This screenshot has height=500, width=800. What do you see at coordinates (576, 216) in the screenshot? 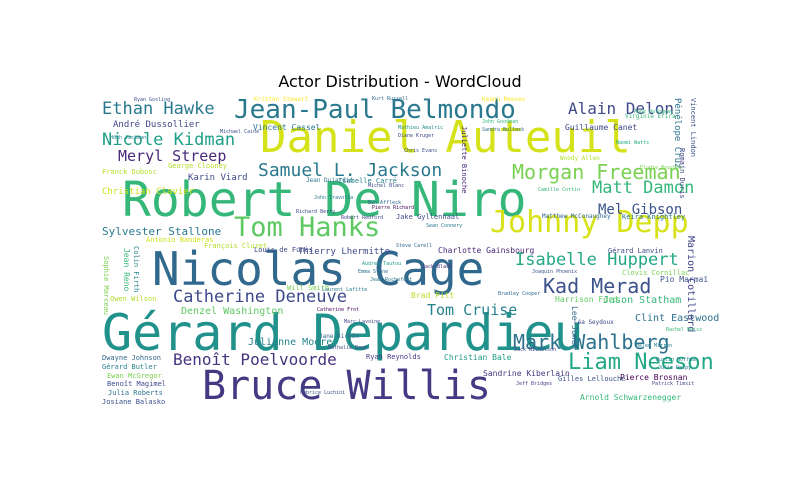
I see `word-matthew-mcconaughey: Matthew McConaughey` at bounding box center [576, 216].